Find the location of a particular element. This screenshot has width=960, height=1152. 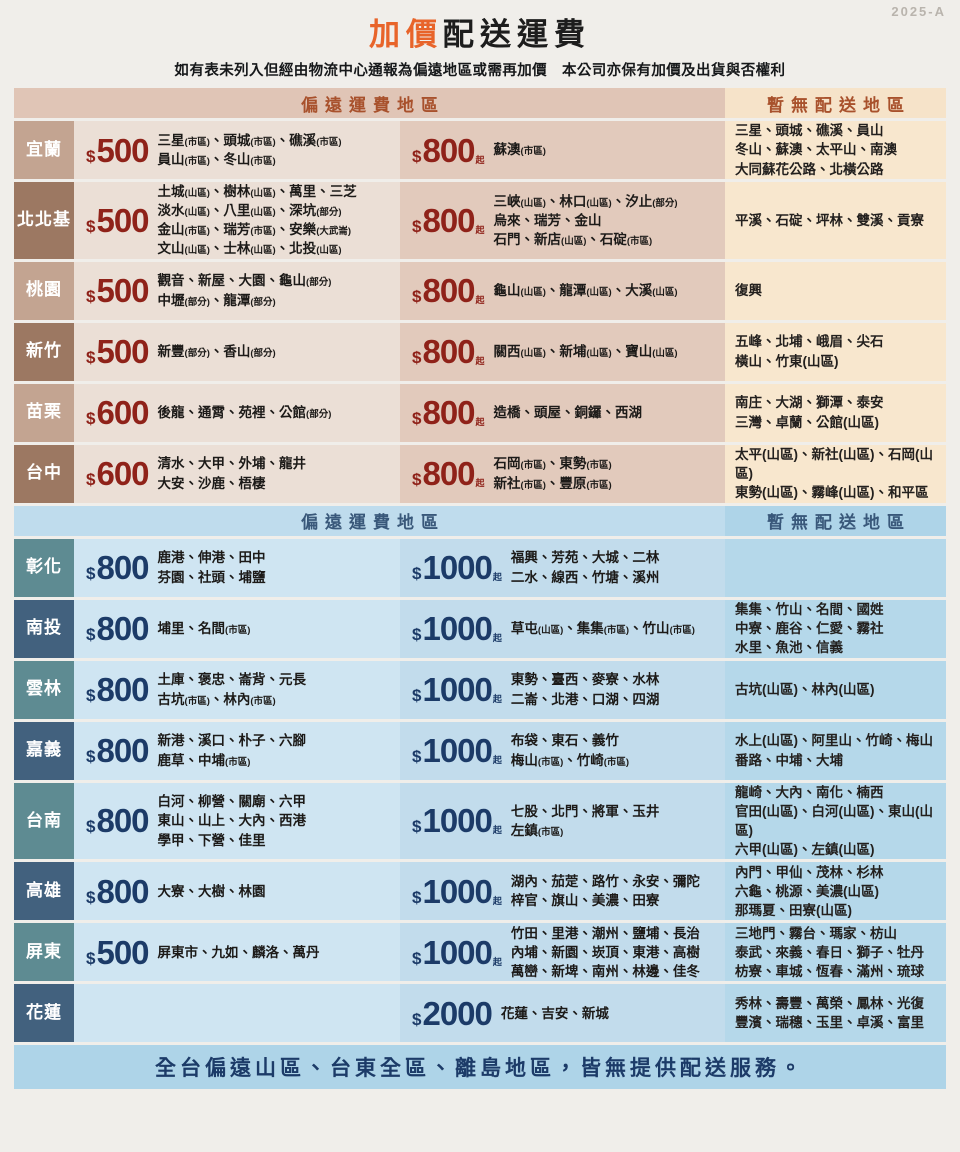

no-delivery-cell is located at coordinates (835, 567).